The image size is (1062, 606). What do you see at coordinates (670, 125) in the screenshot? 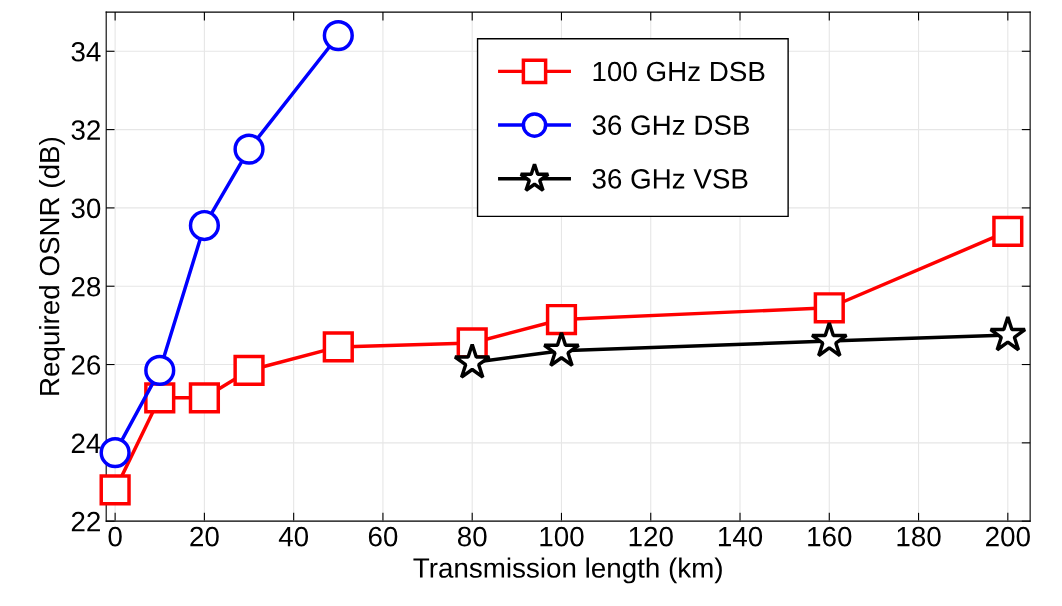
I see `legend-label: 36 GHz DSB` at bounding box center [670, 125].